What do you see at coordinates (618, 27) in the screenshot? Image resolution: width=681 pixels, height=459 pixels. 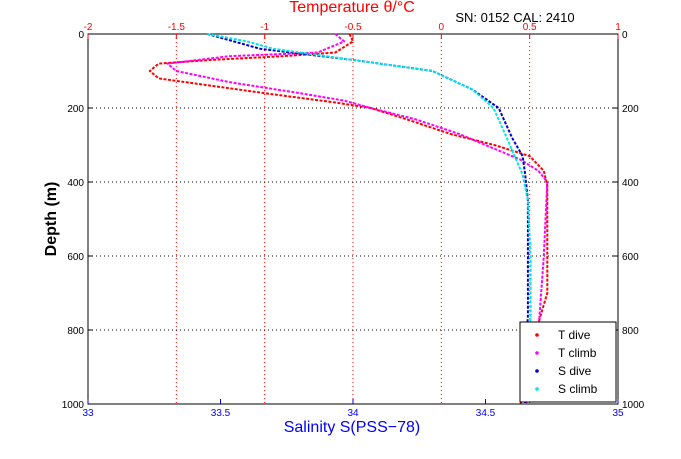 I see `temperature-tick-label: 1` at bounding box center [618, 27].